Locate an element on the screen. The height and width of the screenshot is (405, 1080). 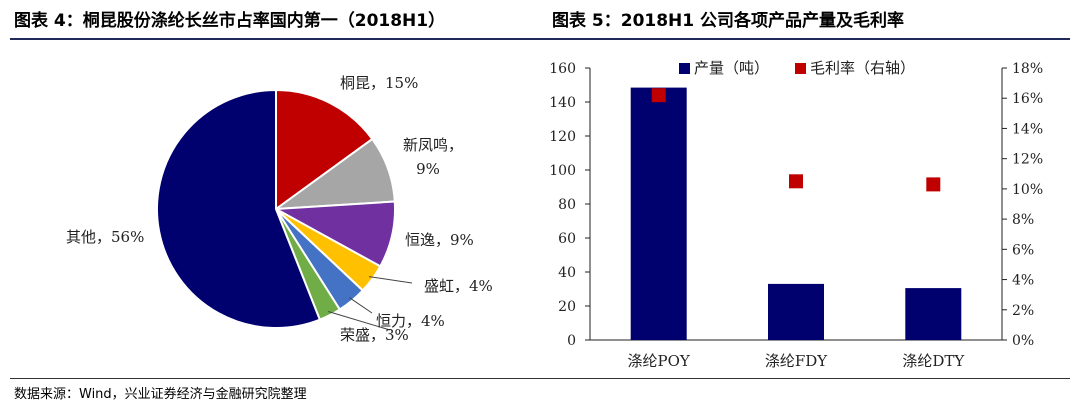
left-tick-label: 100 is located at coordinates (562, 171).